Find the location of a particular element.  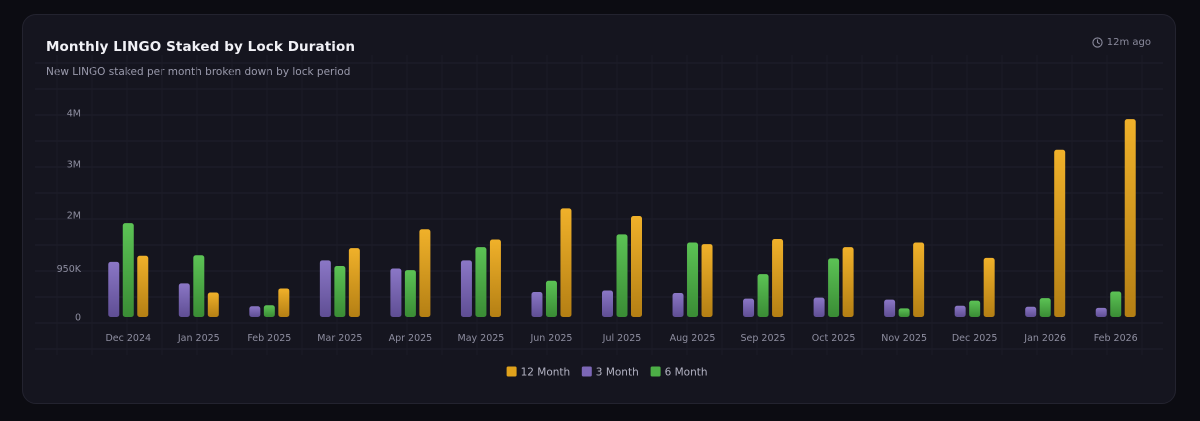

bar-6-month-mar-2025 is located at coordinates (340, 291).